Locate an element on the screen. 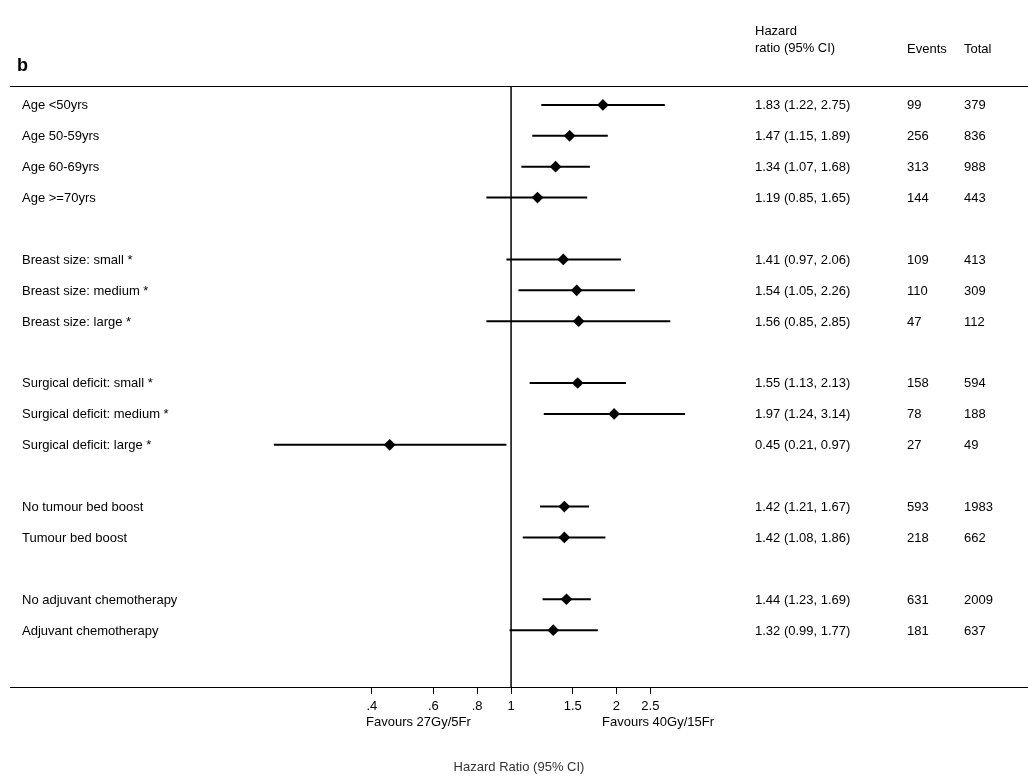  annotation: 256 is located at coordinates (918, 135).